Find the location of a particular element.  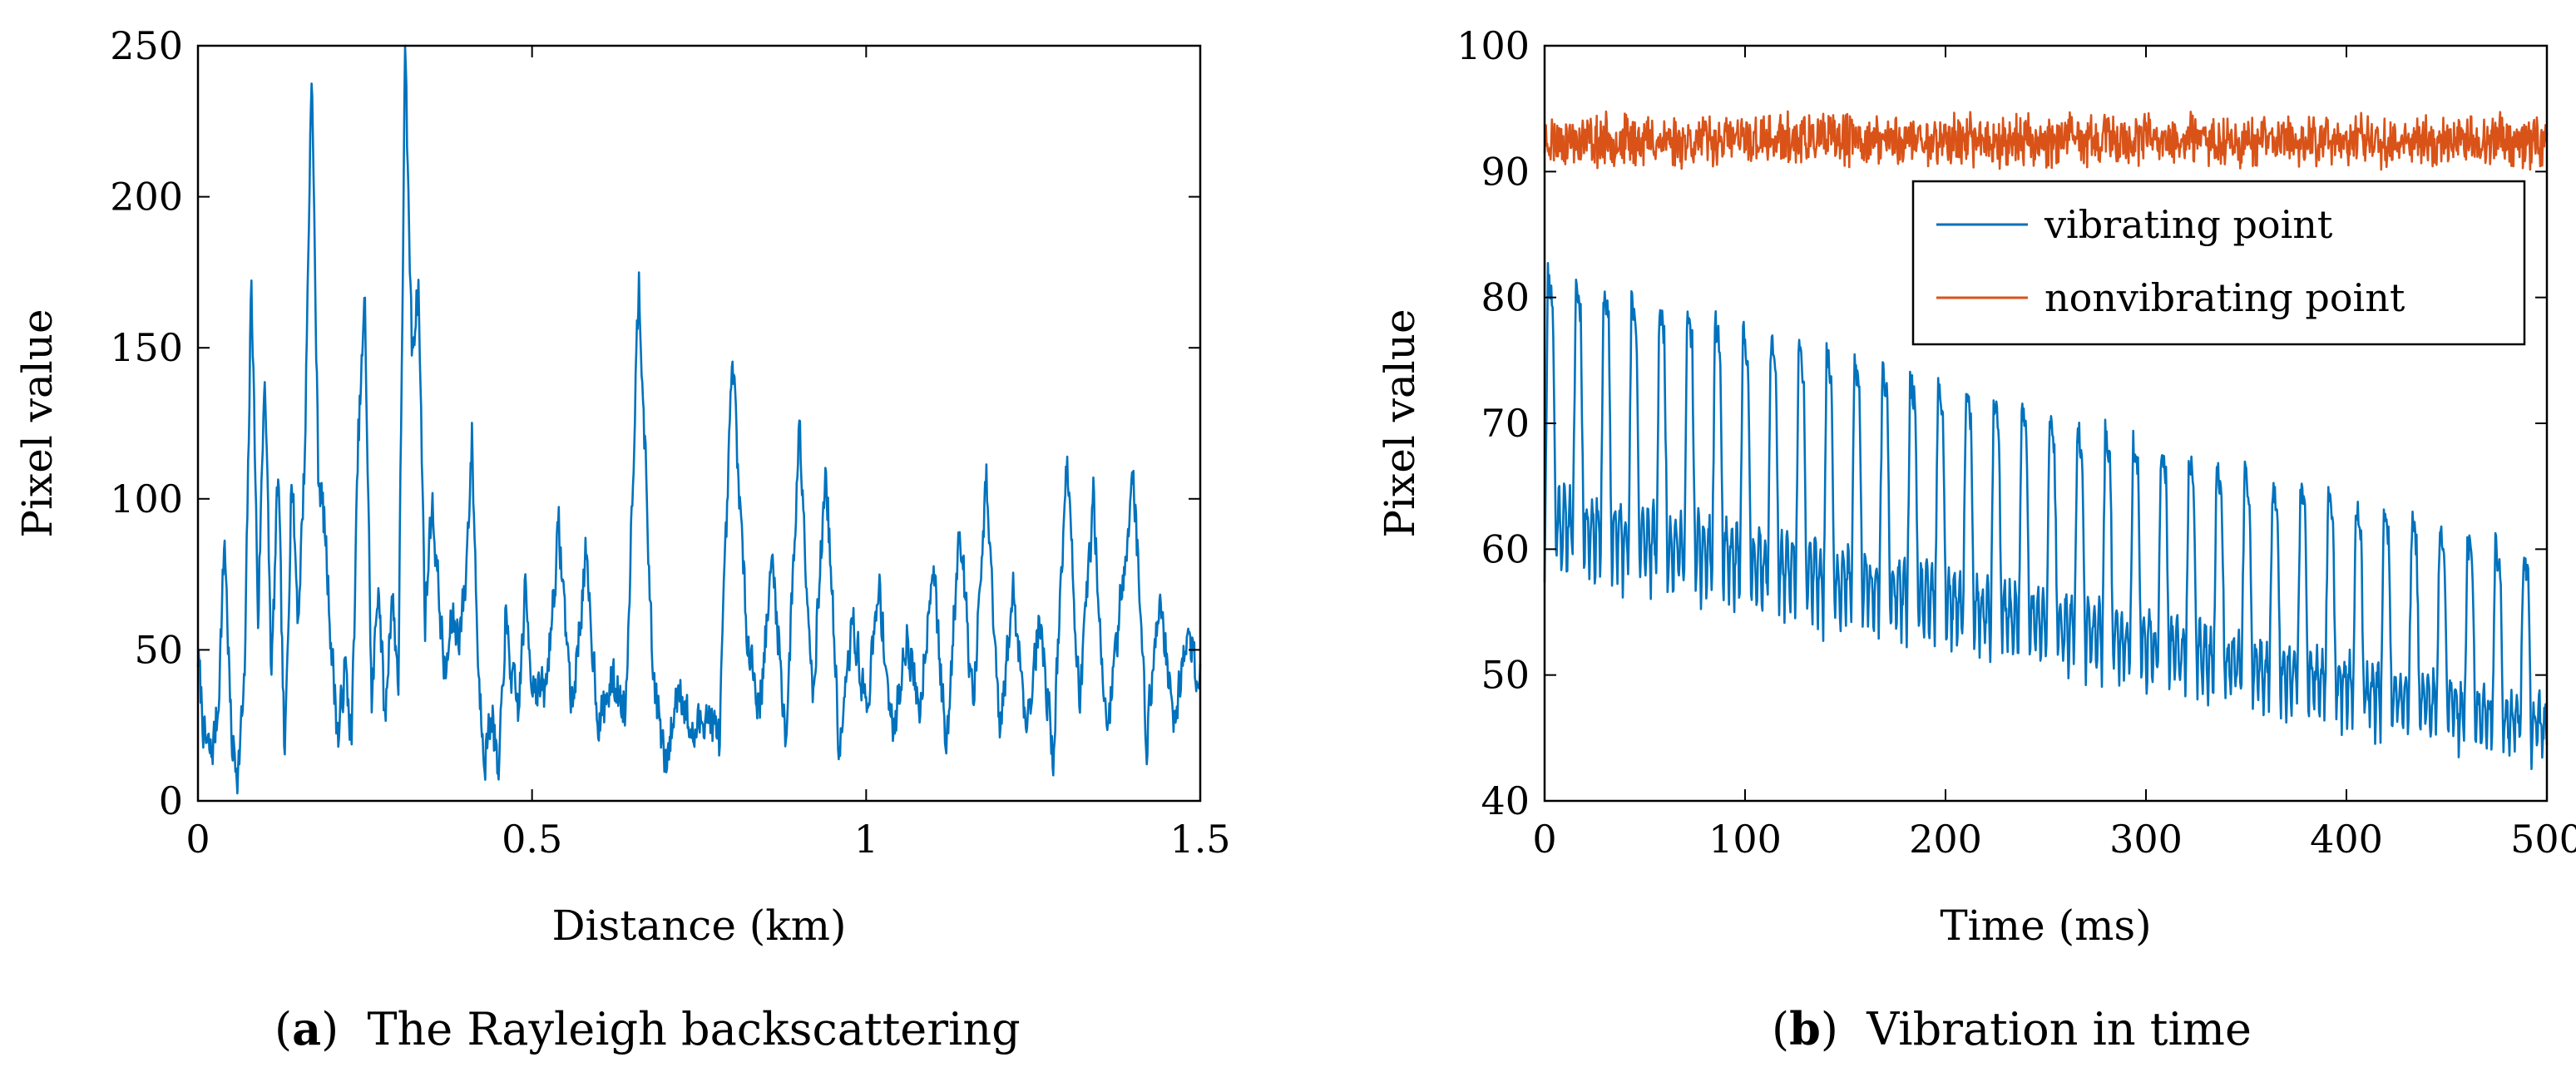

chart-b-ylabel: Pixel value is located at coordinates (1400, 423).